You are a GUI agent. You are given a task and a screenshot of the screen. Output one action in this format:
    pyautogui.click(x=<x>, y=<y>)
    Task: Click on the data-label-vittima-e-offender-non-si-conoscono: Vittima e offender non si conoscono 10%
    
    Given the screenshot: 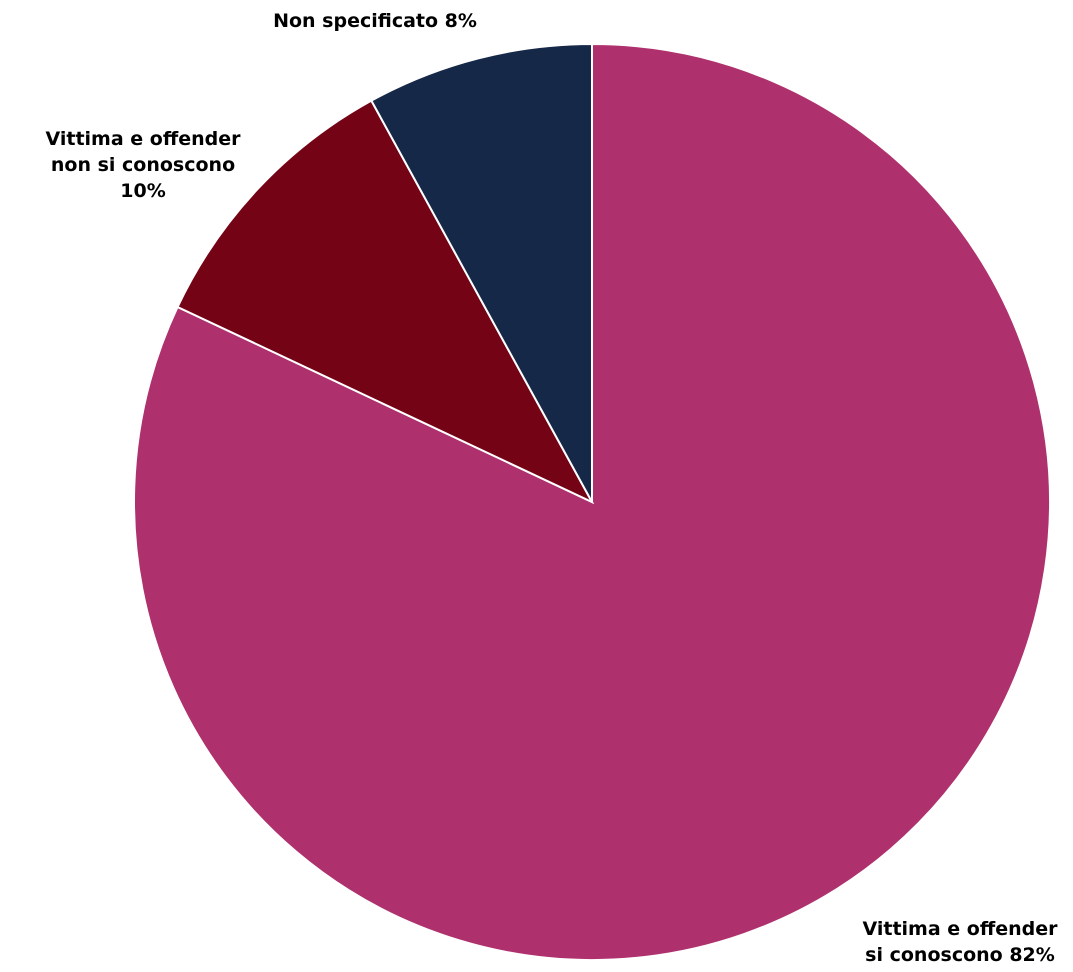 What is the action you would take?
    pyautogui.click(x=143, y=165)
    